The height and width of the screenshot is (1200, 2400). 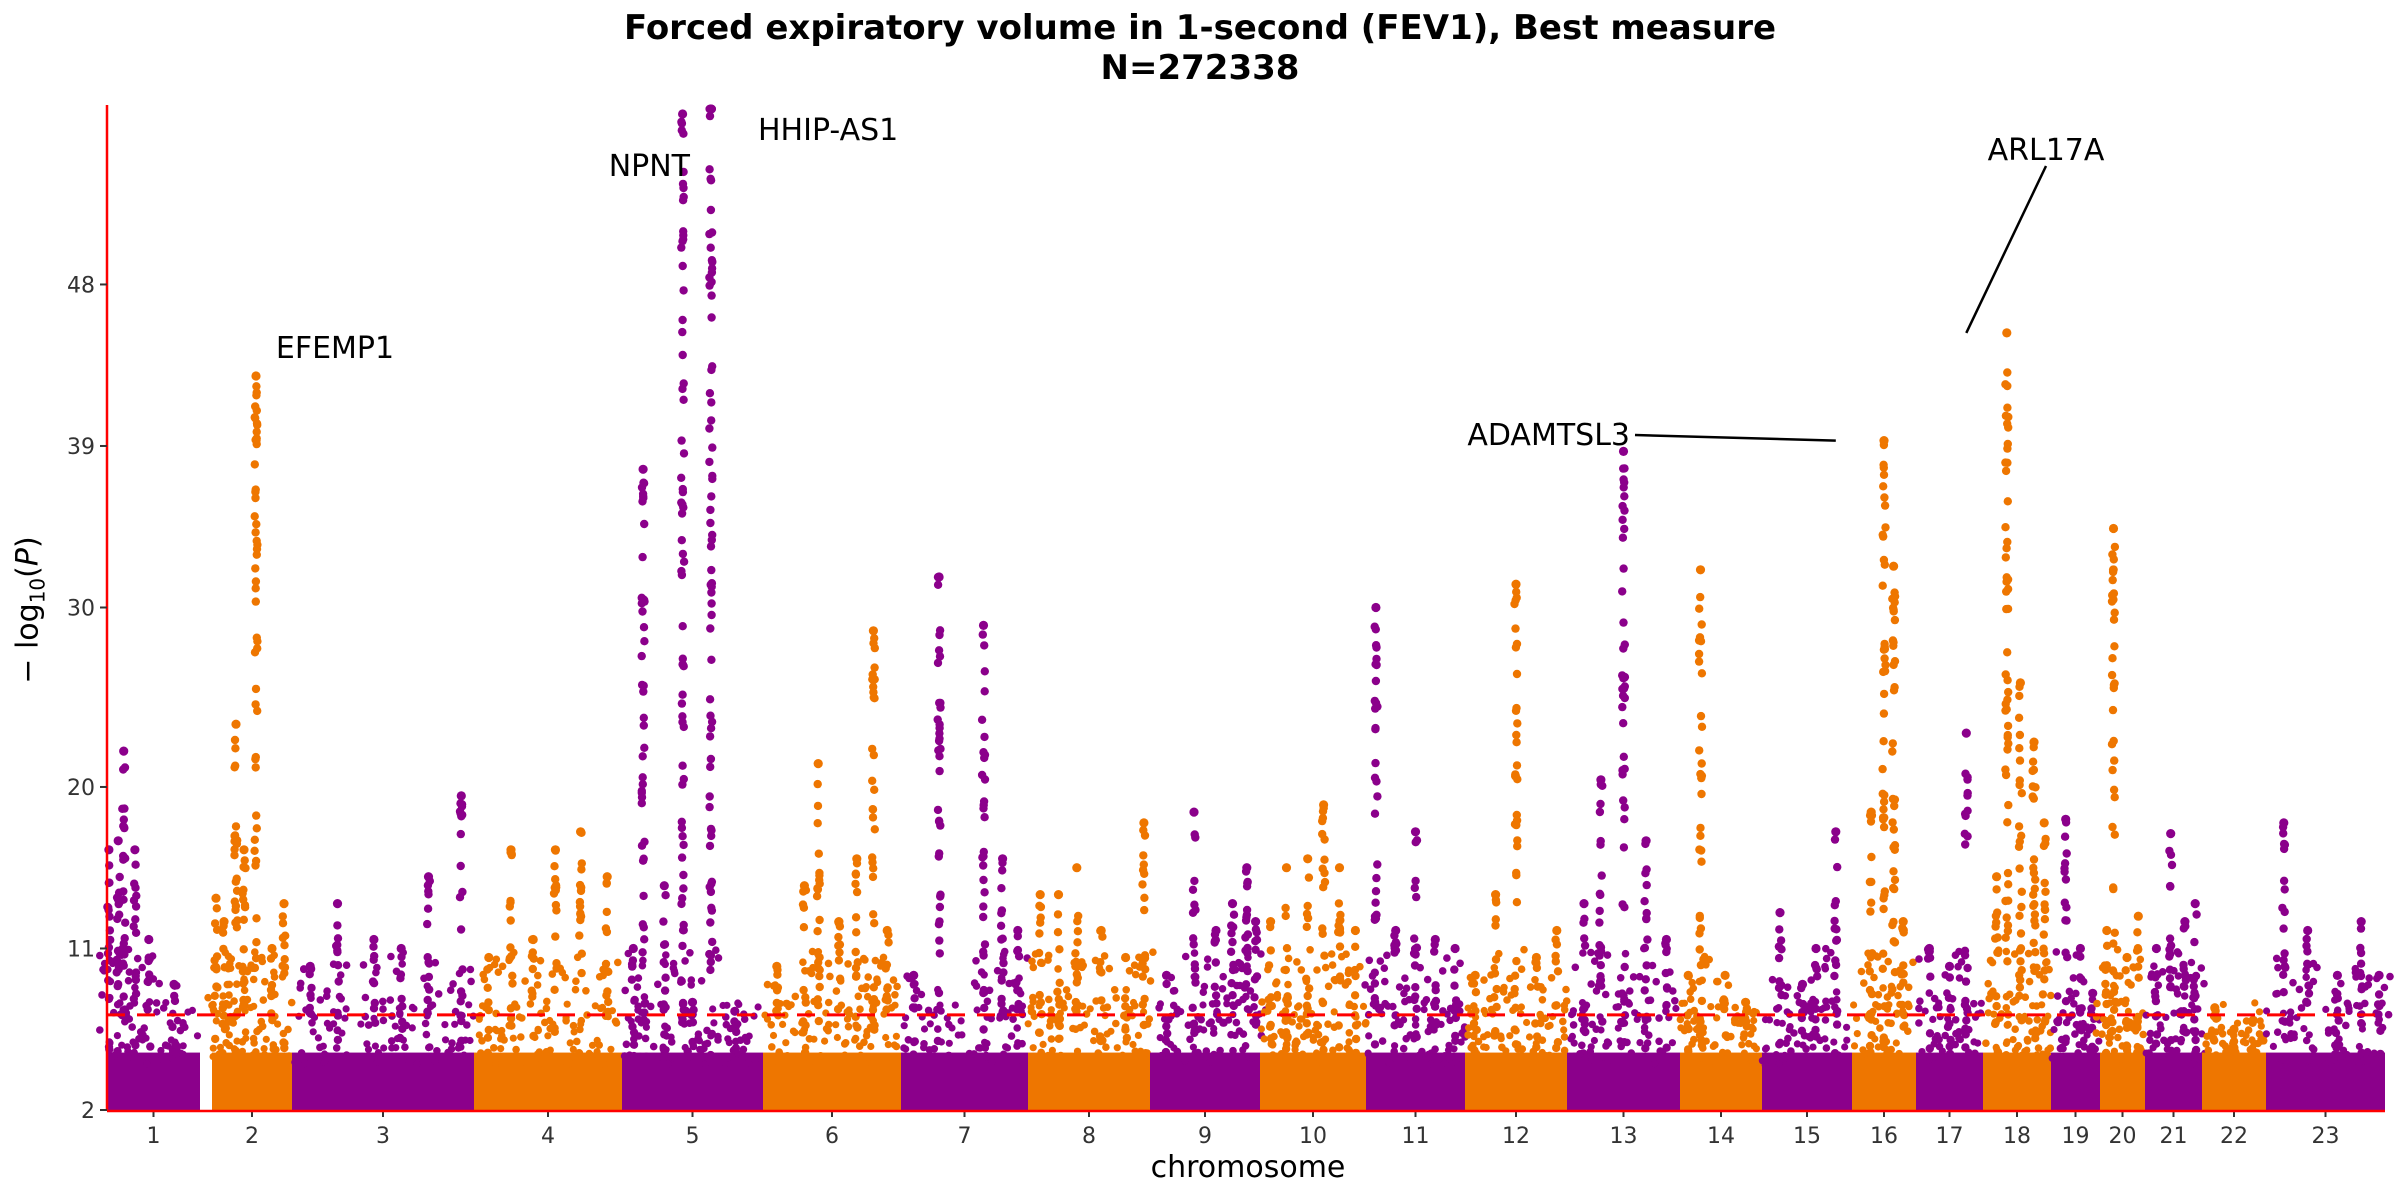 I want to click on chromosome-22-series, so click(x=2235, y=1054).